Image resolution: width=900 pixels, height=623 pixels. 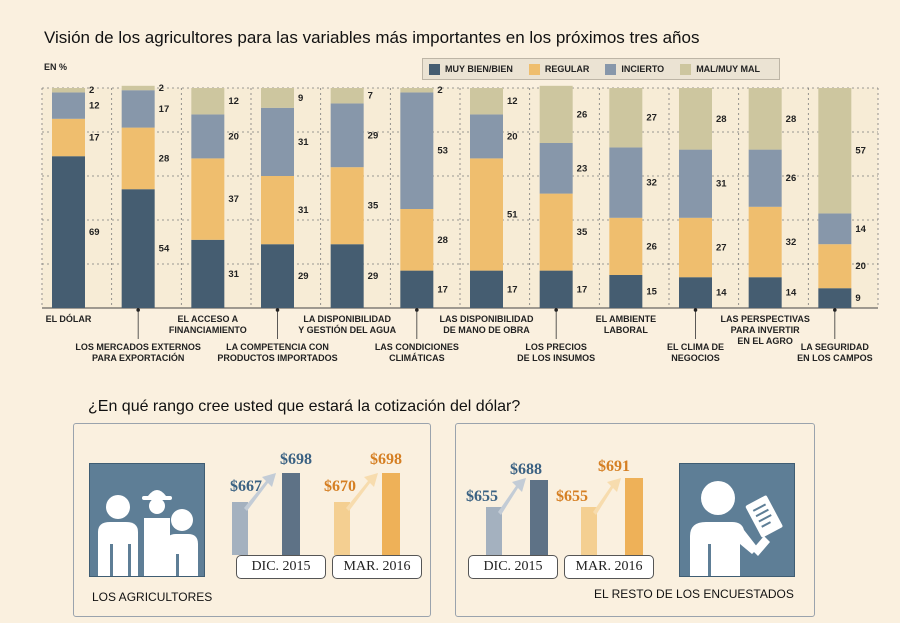 What do you see at coordinates (152, 597) in the screenshot?
I see `agricultores-label: LOS AGRICULTORES` at bounding box center [152, 597].